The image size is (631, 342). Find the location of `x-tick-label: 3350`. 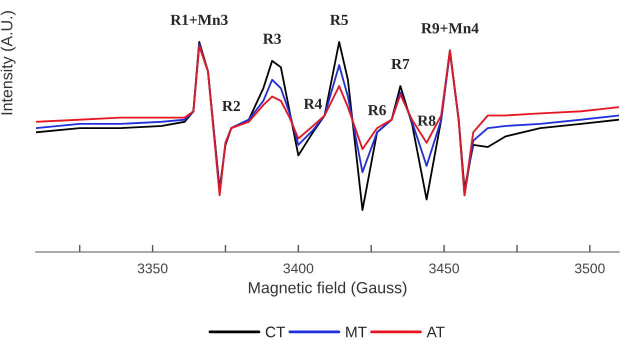

x-tick-label: 3350 is located at coordinates (153, 268).